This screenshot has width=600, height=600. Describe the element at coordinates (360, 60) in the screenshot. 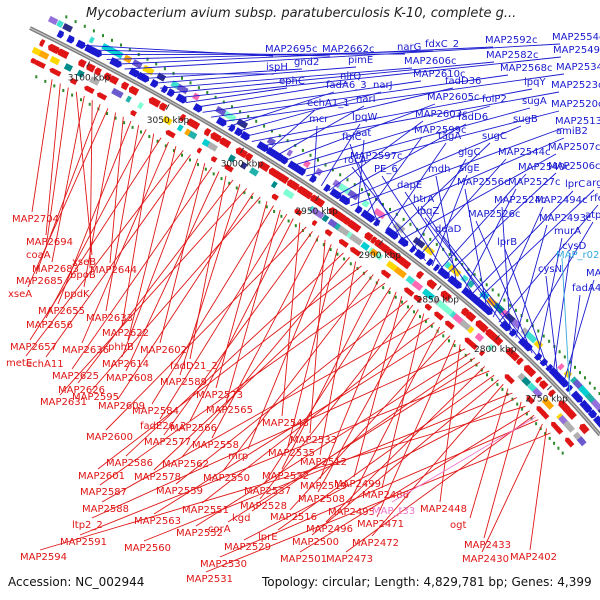

I see `gene-label-forward: pimE` at that location.